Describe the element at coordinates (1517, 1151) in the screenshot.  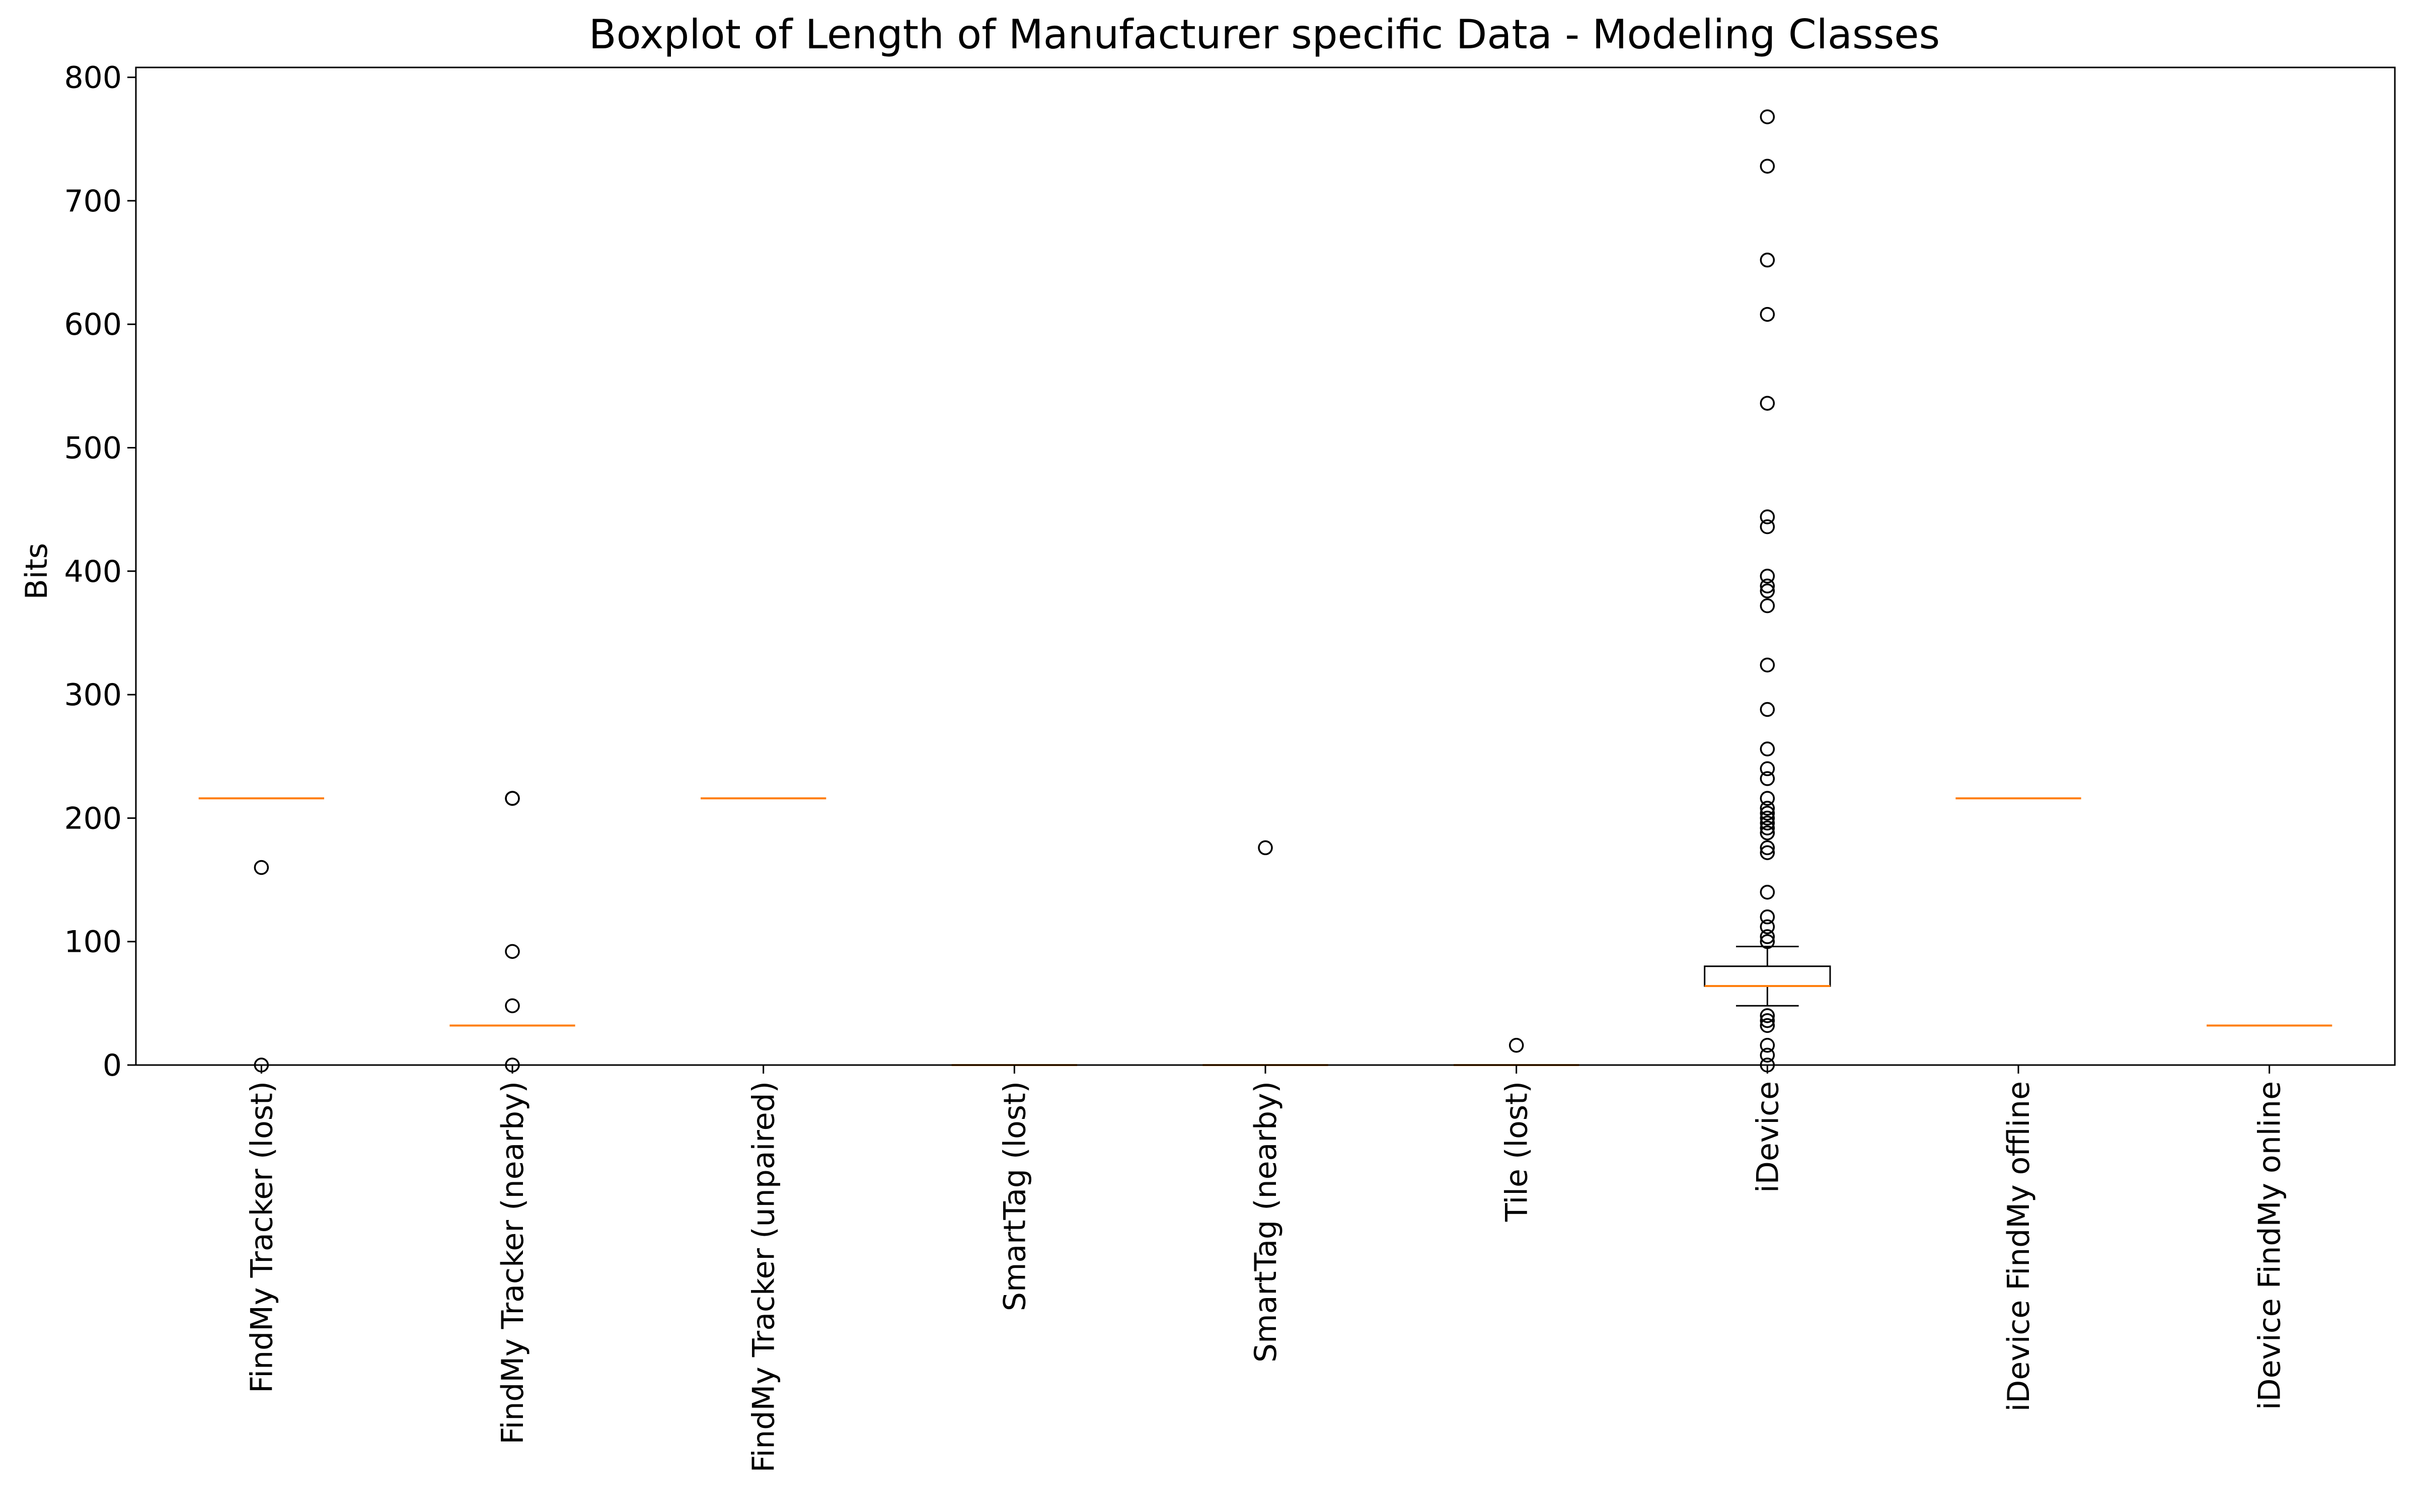
I see `x-tick-label: Tile (lost)` at that location.